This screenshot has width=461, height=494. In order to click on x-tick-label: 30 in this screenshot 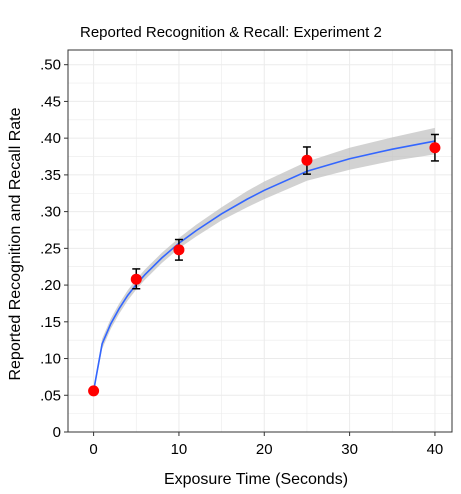, I will do `click(349, 449)`.